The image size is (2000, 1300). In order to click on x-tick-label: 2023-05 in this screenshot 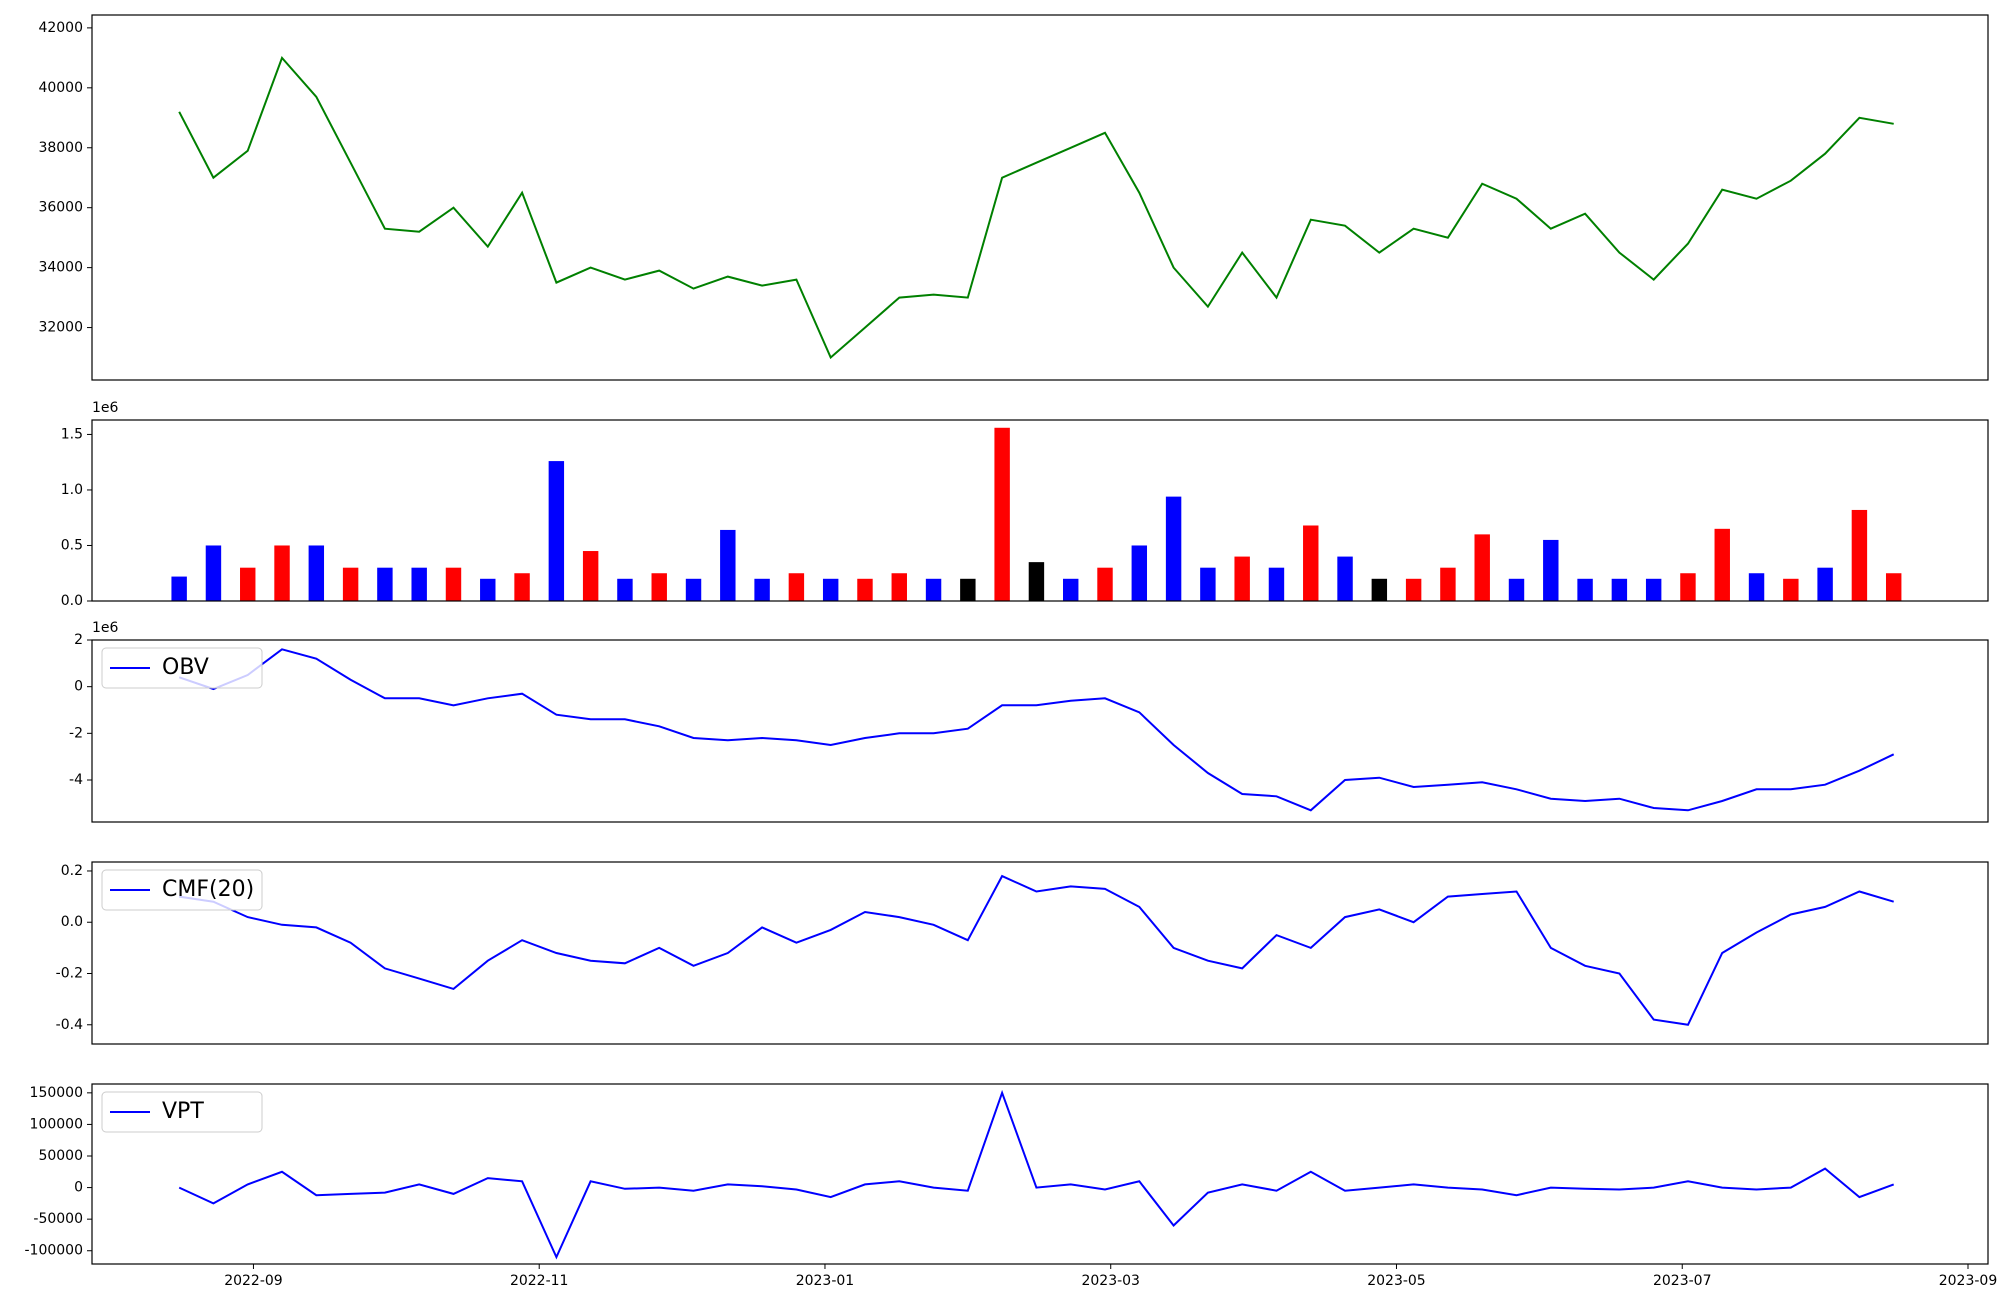, I will do `click(1396, 1281)`.